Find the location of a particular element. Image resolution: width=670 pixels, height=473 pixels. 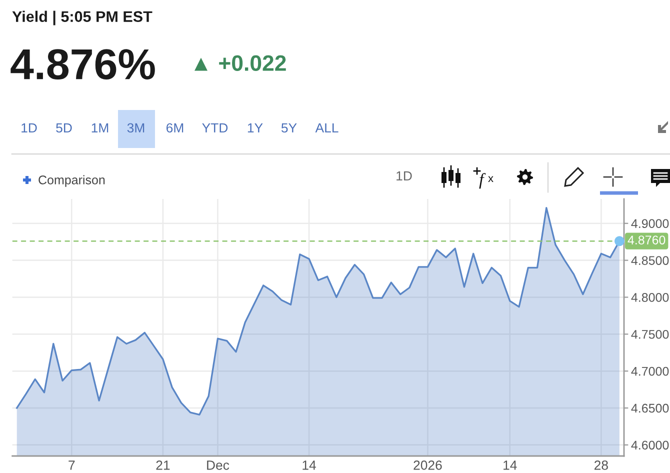

text: 1Y is located at coordinates (255, 127).